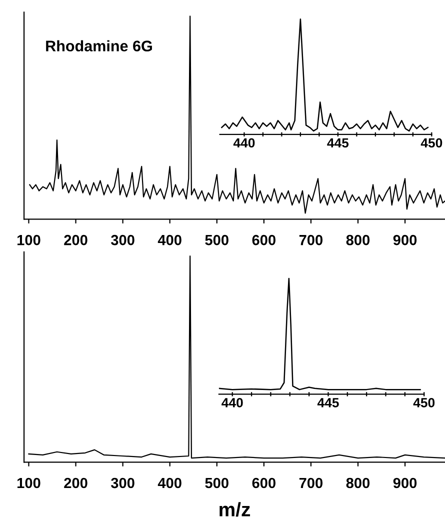  I want to click on x-axis-title: m/z, so click(235, 509).